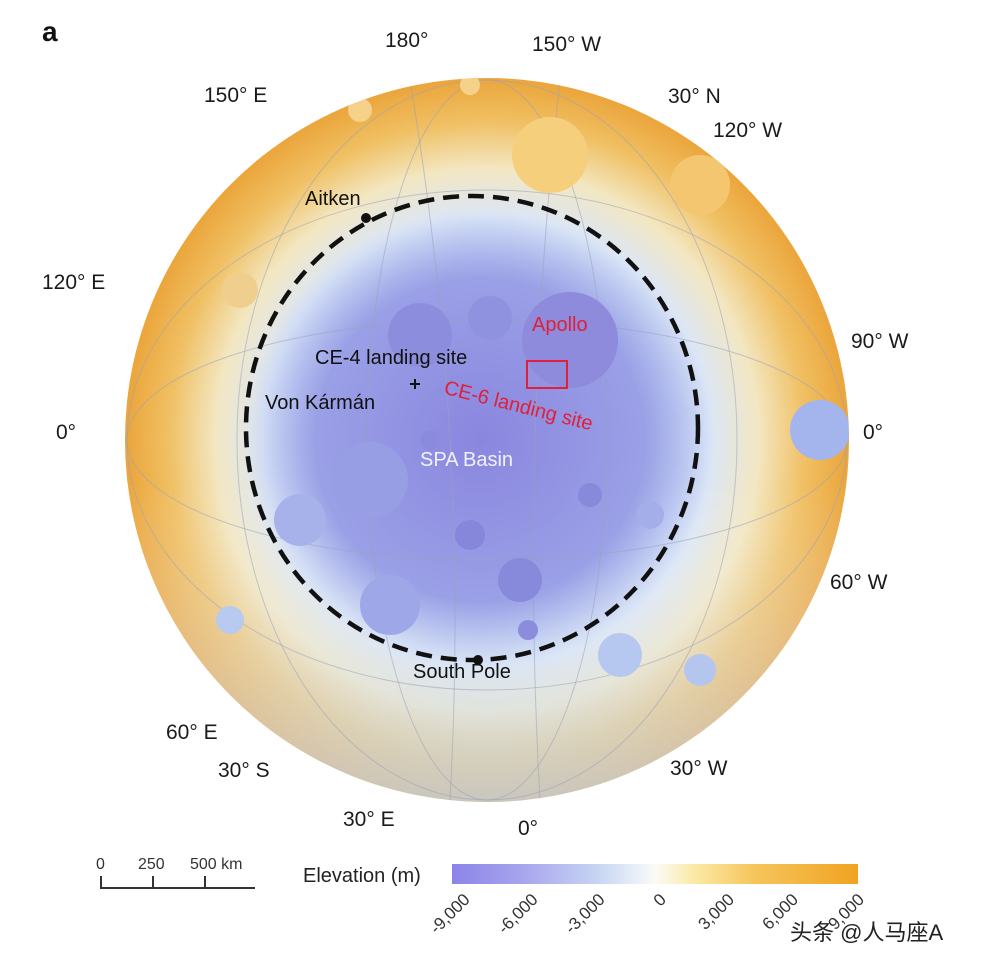 This screenshot has width=1000, height=963. I want to click on scale-tick-0: 0, so click(100, 864).